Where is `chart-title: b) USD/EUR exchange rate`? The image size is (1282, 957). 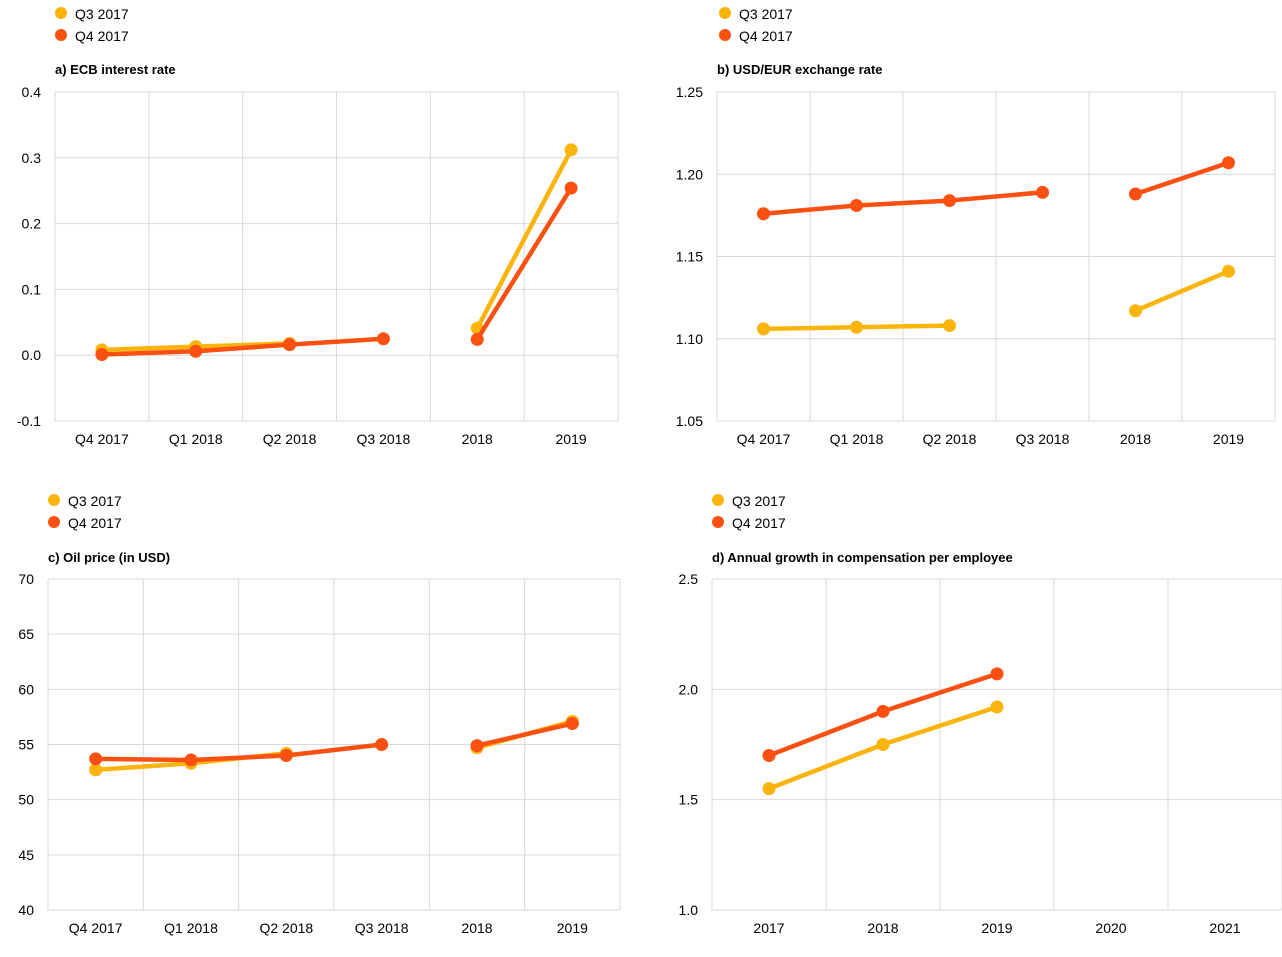
chart-title: b) USD/EUR exchange rate is located at coordinates (800, 69).